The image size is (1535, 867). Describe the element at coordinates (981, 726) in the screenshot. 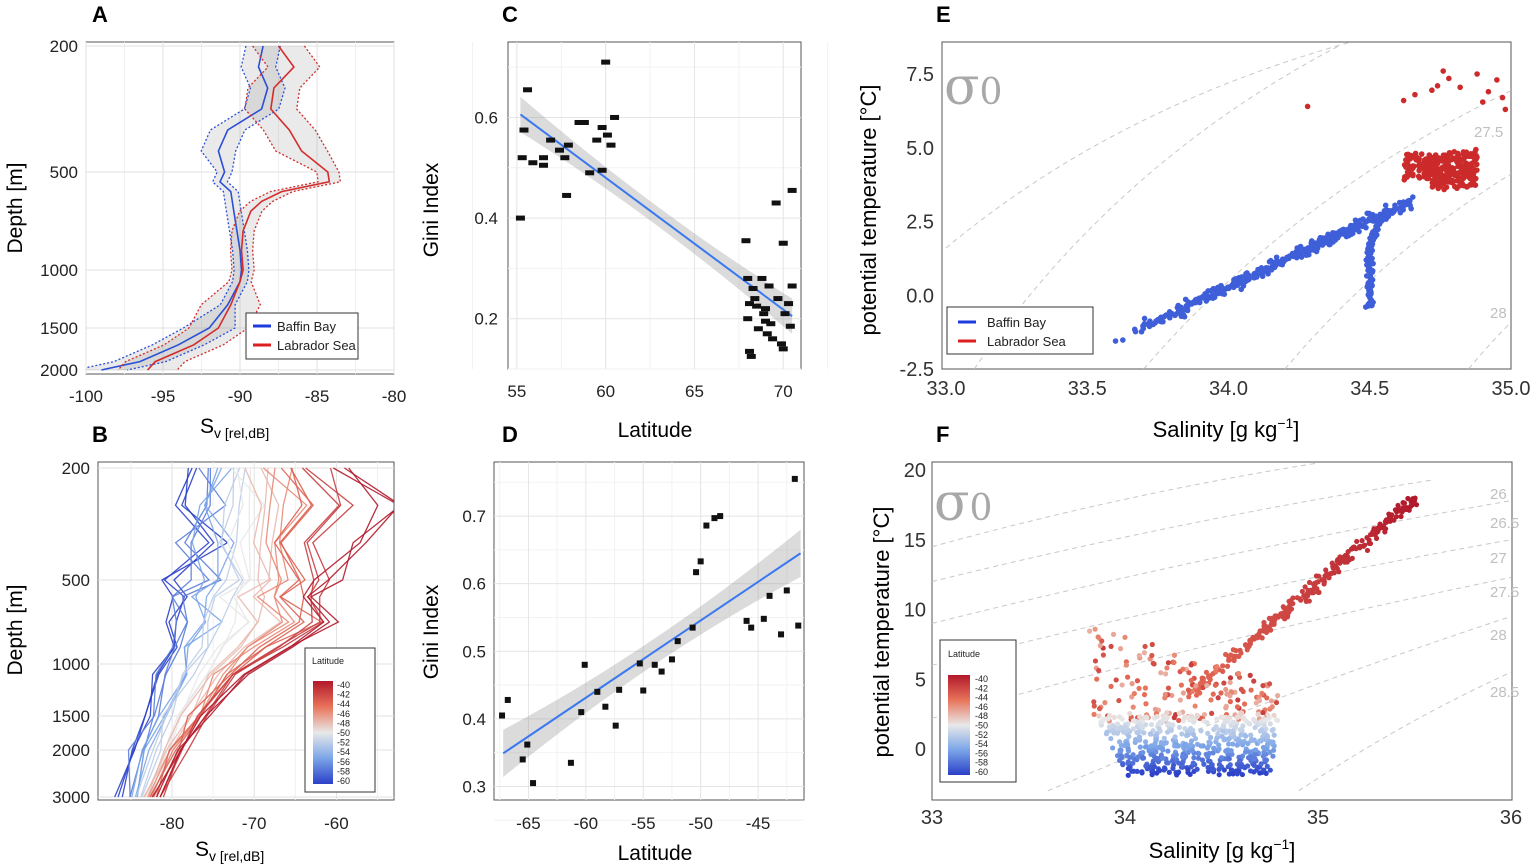

I see `colorbar-tick-label: -50` at that location.